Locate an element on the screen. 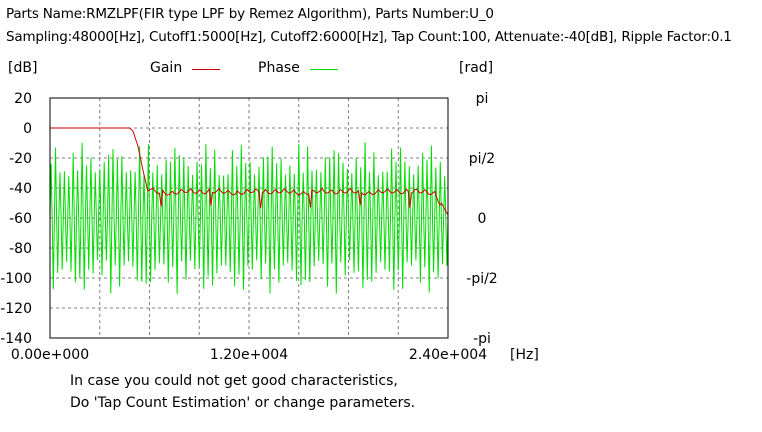 The image size is (762, 432). legend-gain: Gain is located at coordinates (185, 68).